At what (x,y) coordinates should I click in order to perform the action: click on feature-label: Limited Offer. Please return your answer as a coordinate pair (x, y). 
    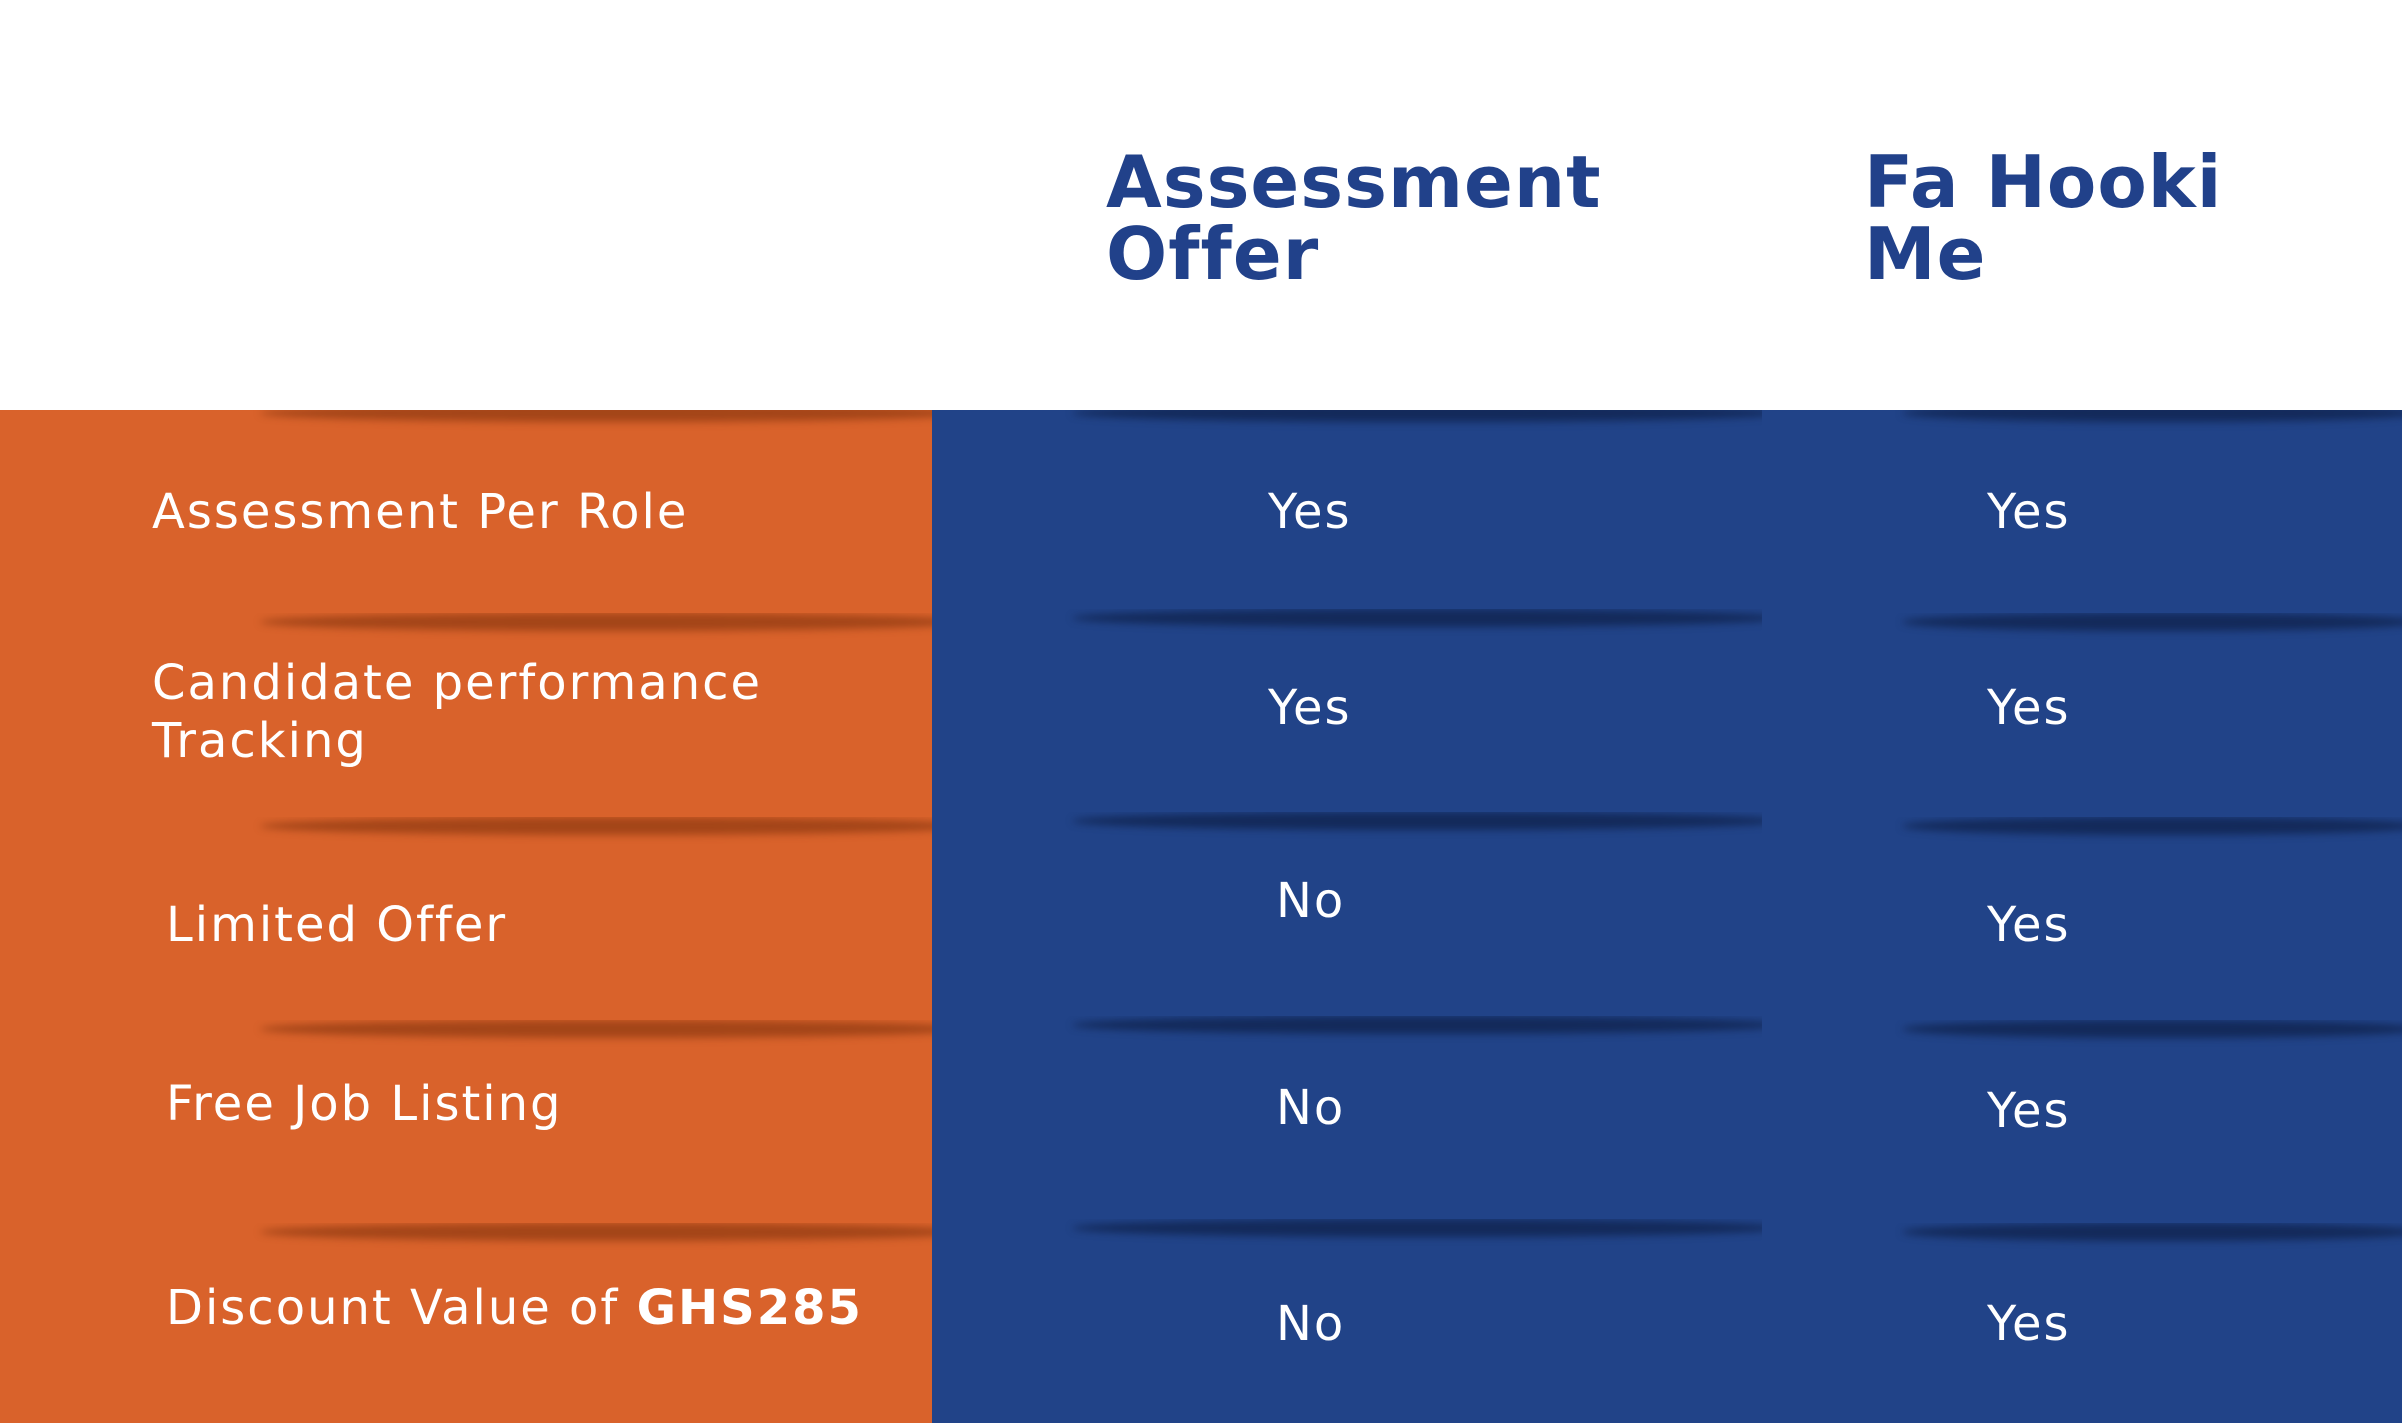
    Looking at the image, I should click on (337, 925).